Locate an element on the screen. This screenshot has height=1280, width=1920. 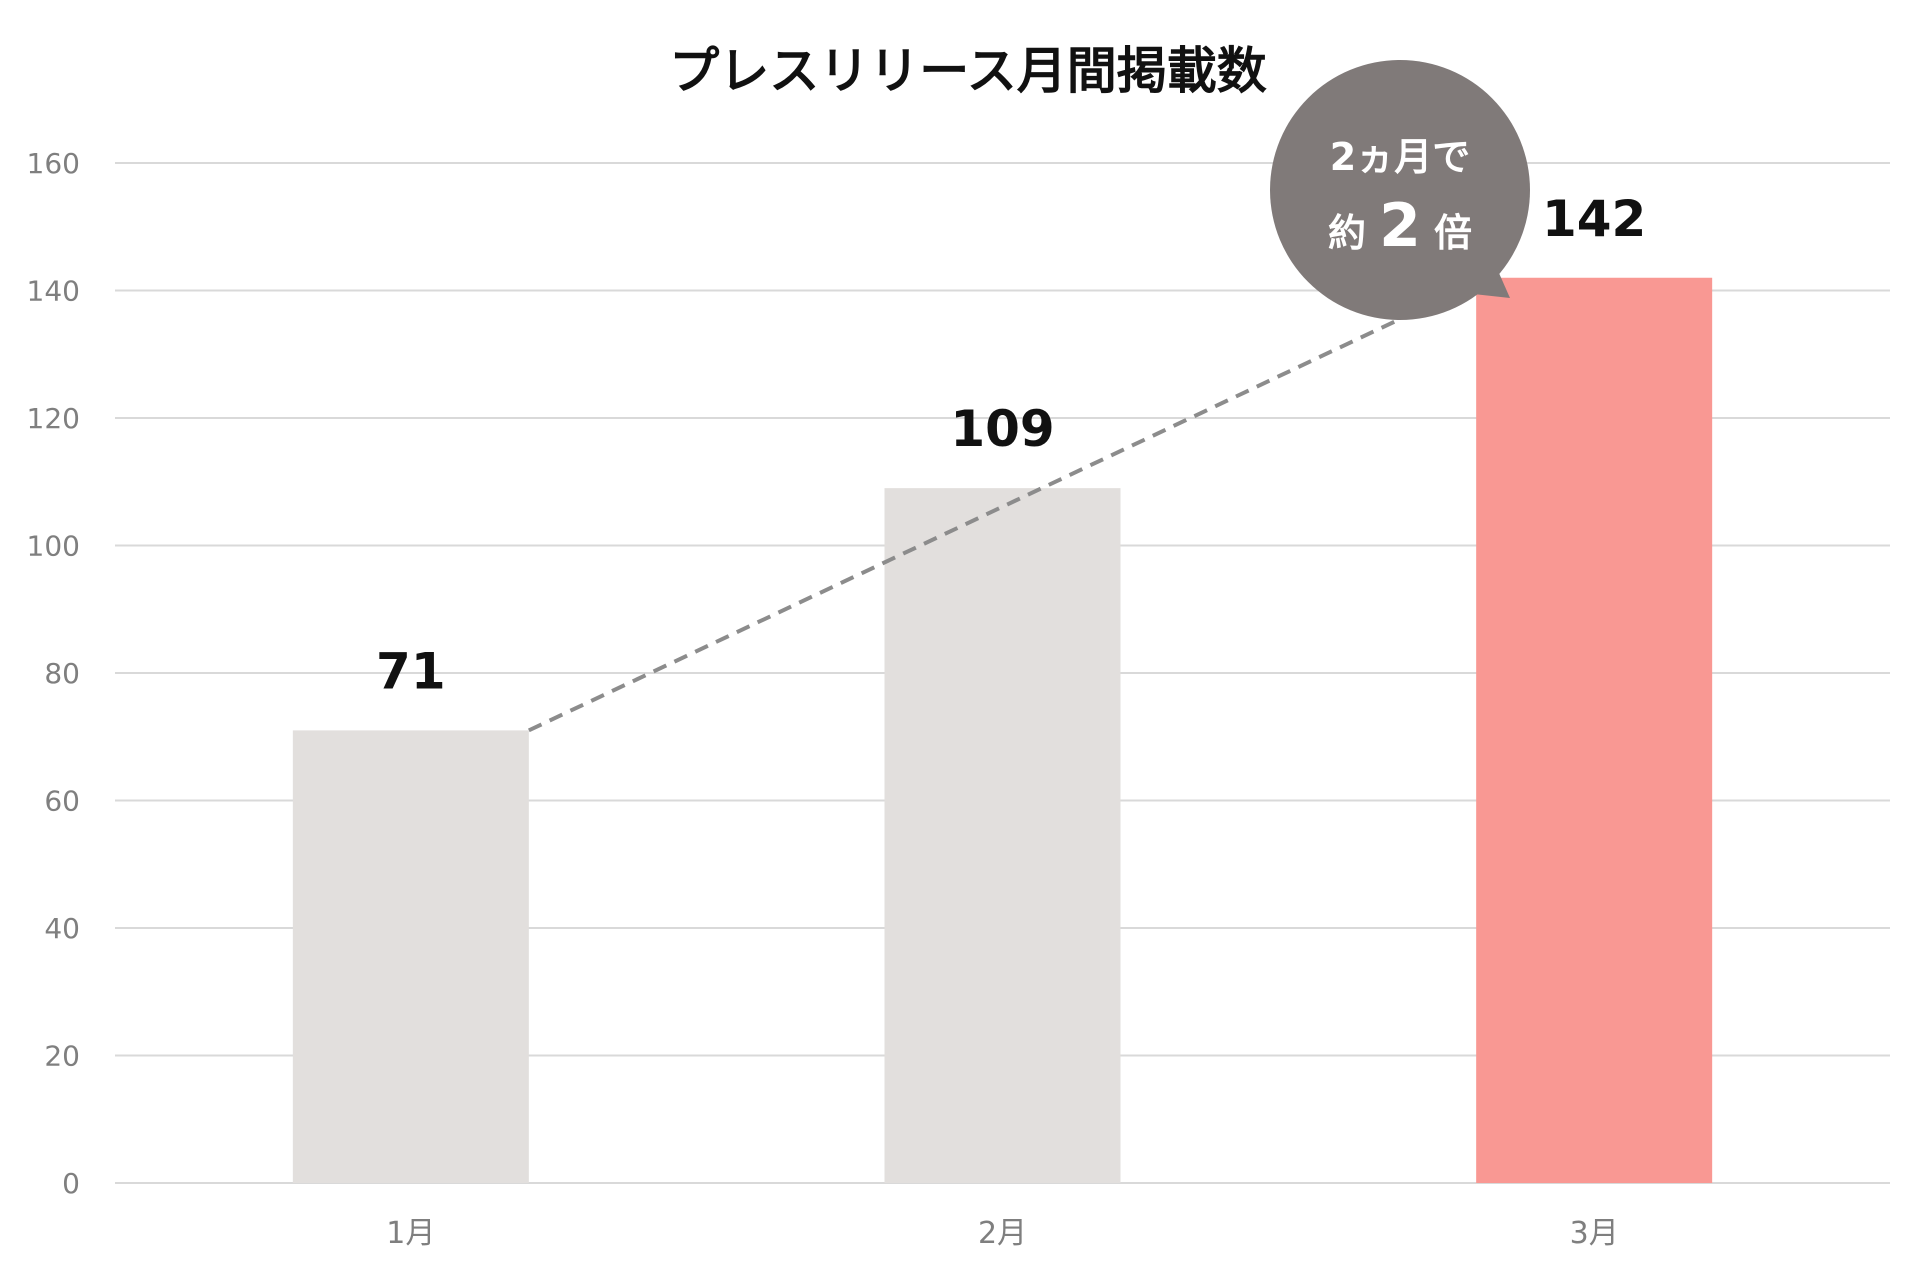
callout-prefix: 約 is located at coordinates (1347, 233).